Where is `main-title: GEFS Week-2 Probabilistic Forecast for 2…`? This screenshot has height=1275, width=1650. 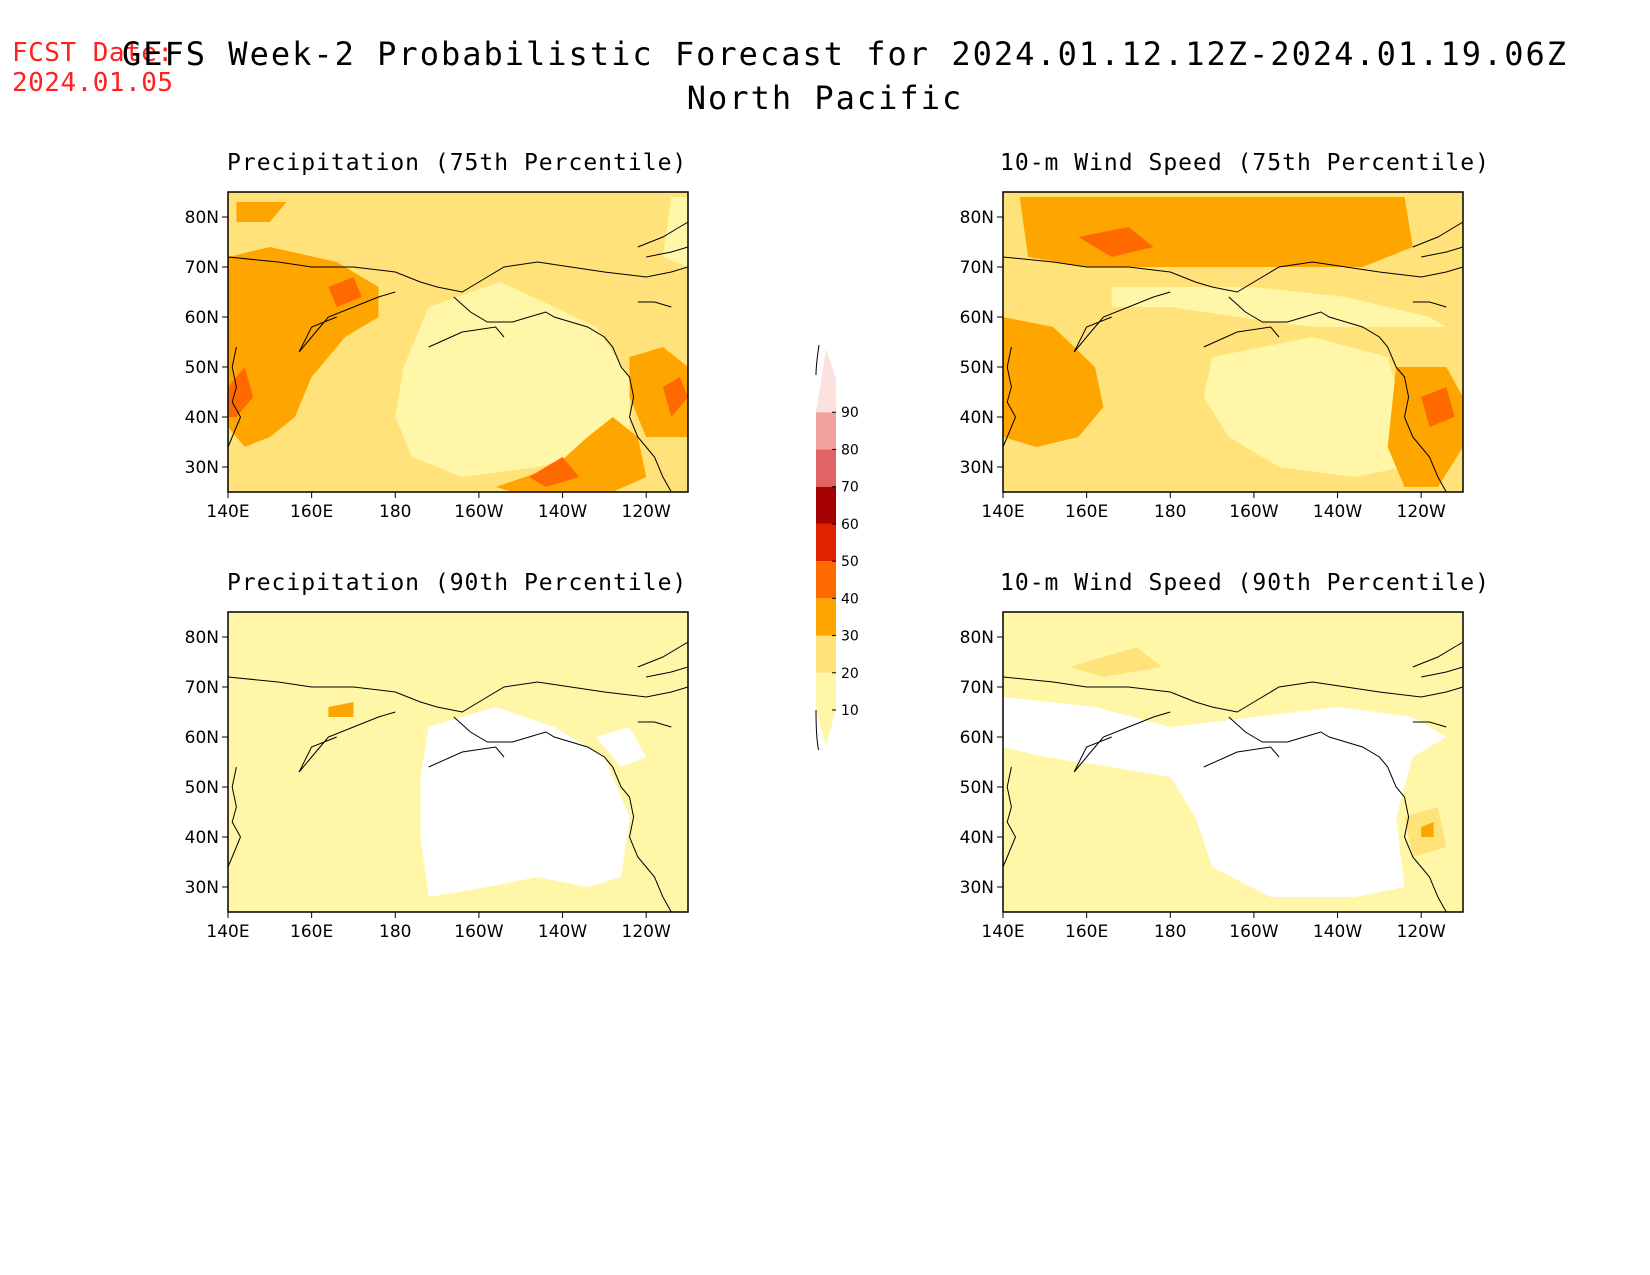 main-title: GEFS Week-2 Probabilistic Forecast for 2… is located at coordinates (825, 76).